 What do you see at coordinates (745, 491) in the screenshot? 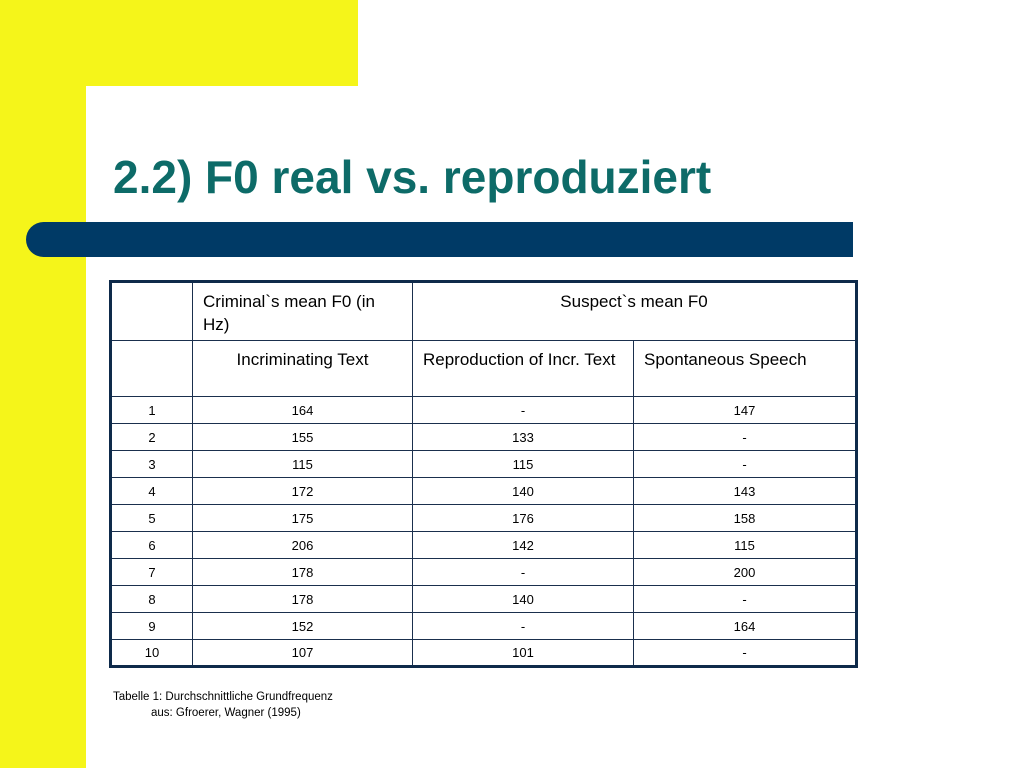
I see `table-cell: 143` at bounding box center [745, 491].